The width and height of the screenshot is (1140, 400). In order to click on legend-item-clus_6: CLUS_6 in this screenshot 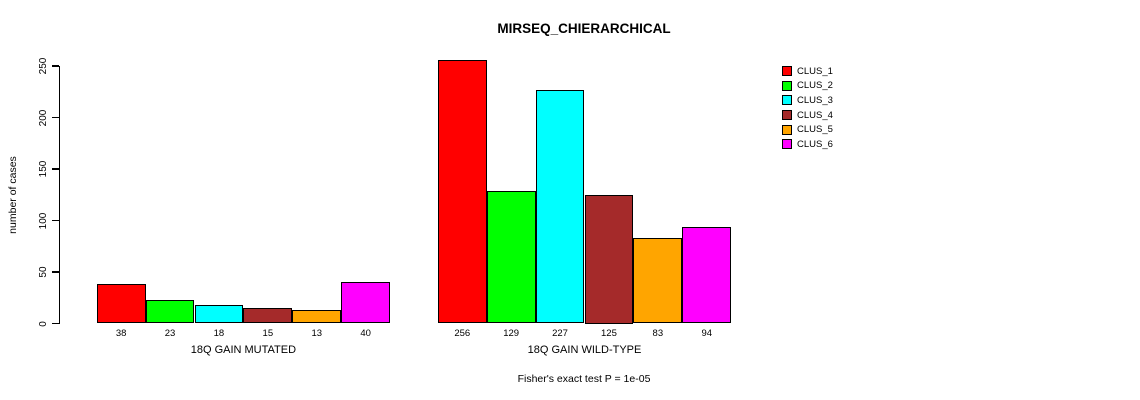, I will do `click(807, 144)`.